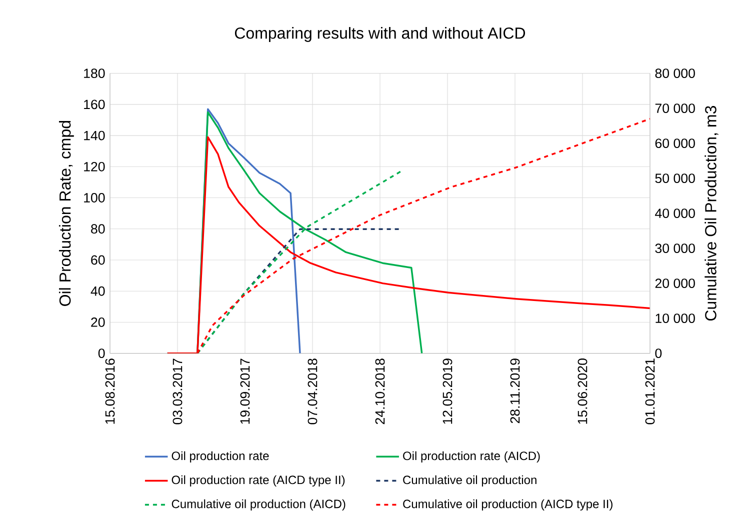 This screenshot has height=532, width=740. What do you see at coordinates (380, 391) in the screenshot?
I see `x-tick-label: 24.10.2018` at bounding box center [380, 391].